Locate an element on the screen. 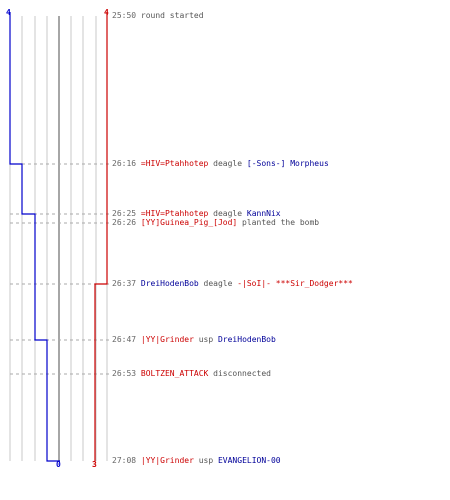 The height and width of the screenshot is (500, 450). event-row: 27:08 |YY|Grinder usp EVANGELION-00 is located at coordinates (196, 461).